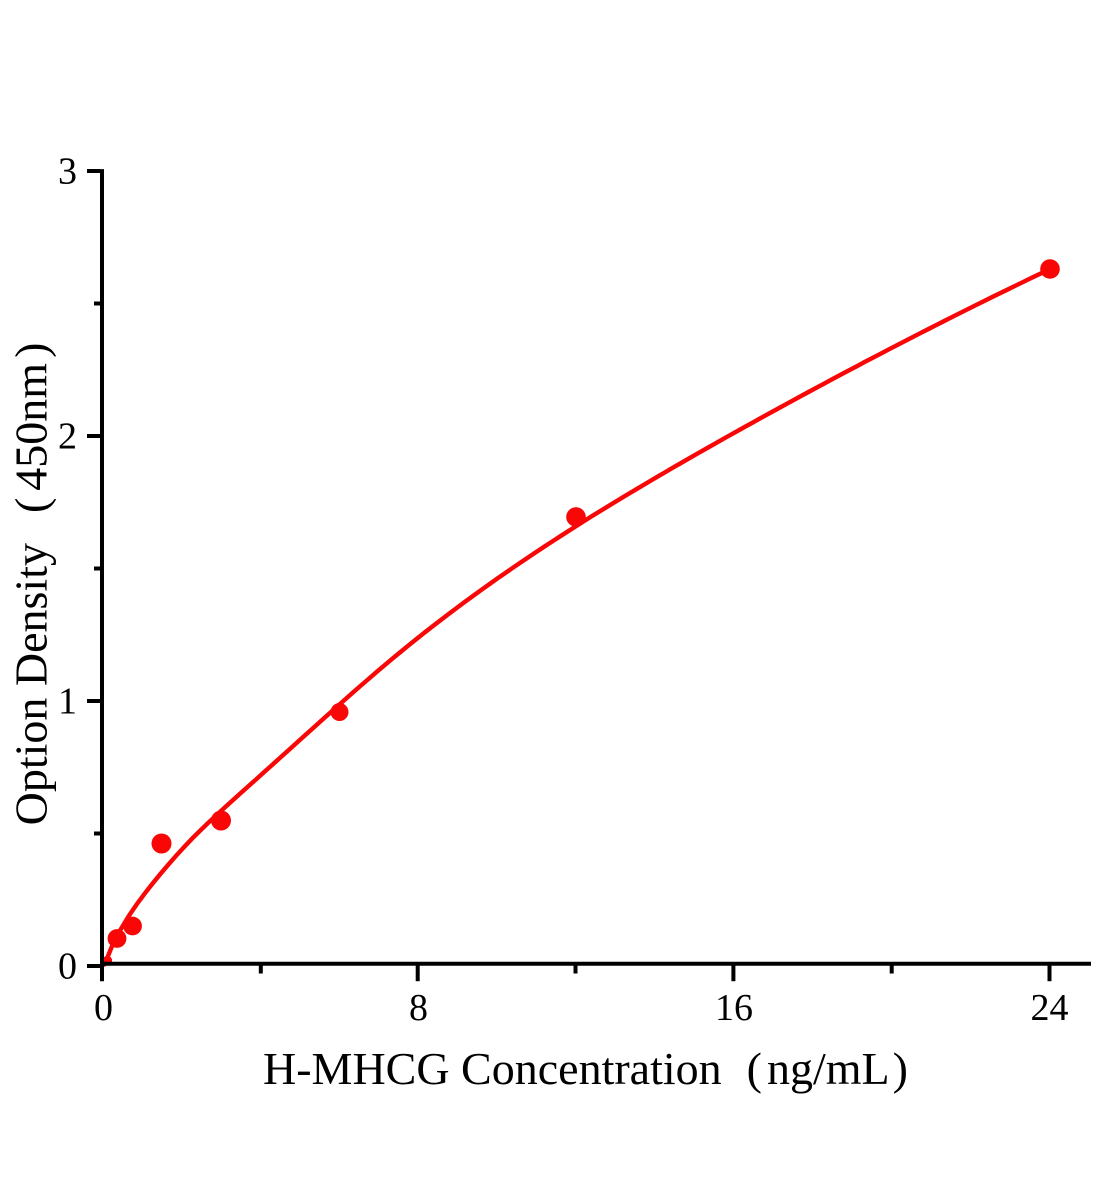  I want to click on svg-text: 16, so click(734, 1008).